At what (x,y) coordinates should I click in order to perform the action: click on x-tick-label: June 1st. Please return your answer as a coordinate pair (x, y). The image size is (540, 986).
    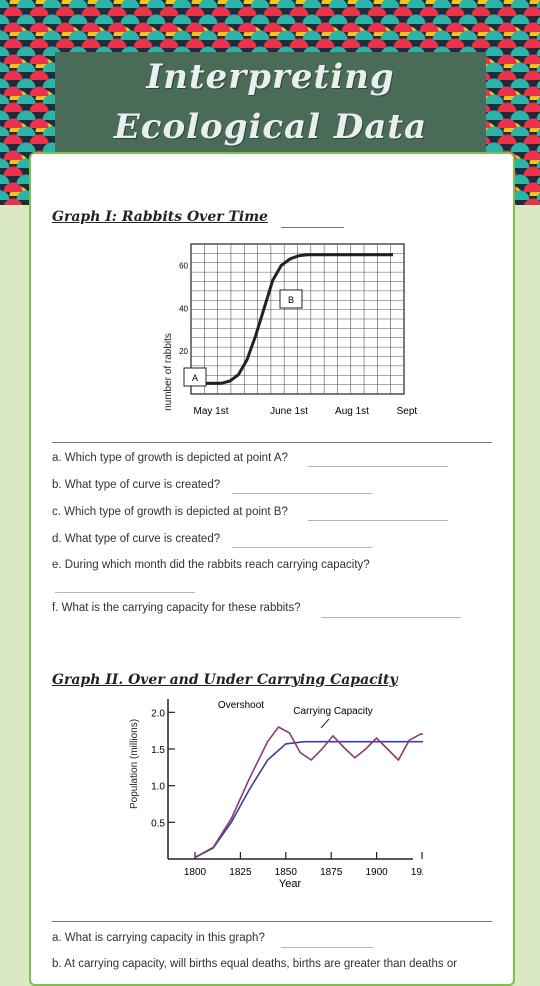
    Looking at the image, I should click on (289, 411).